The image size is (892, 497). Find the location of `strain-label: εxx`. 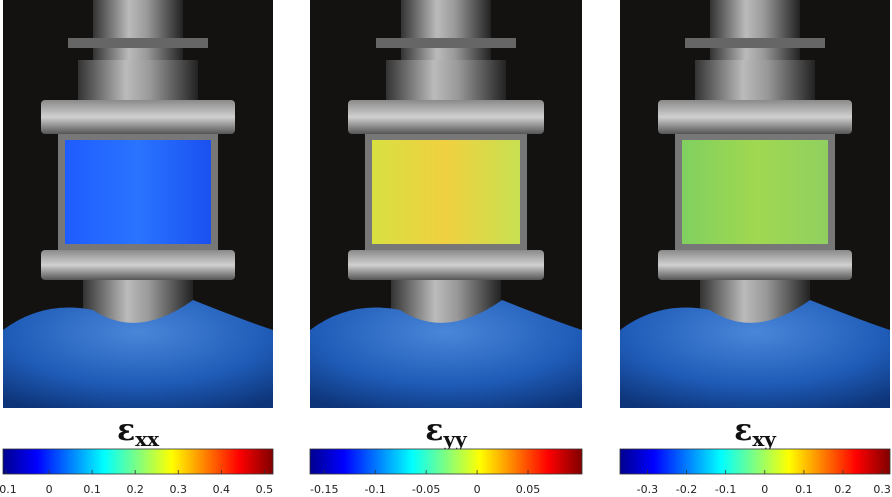

strain-label: εxx is located at coordinates (138, 432).